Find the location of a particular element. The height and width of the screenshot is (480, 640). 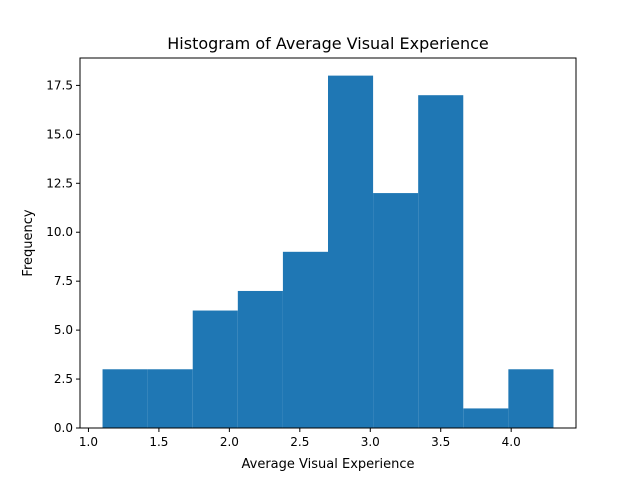

y-tick-label: 2.5 is located at coordinates (63, 379).